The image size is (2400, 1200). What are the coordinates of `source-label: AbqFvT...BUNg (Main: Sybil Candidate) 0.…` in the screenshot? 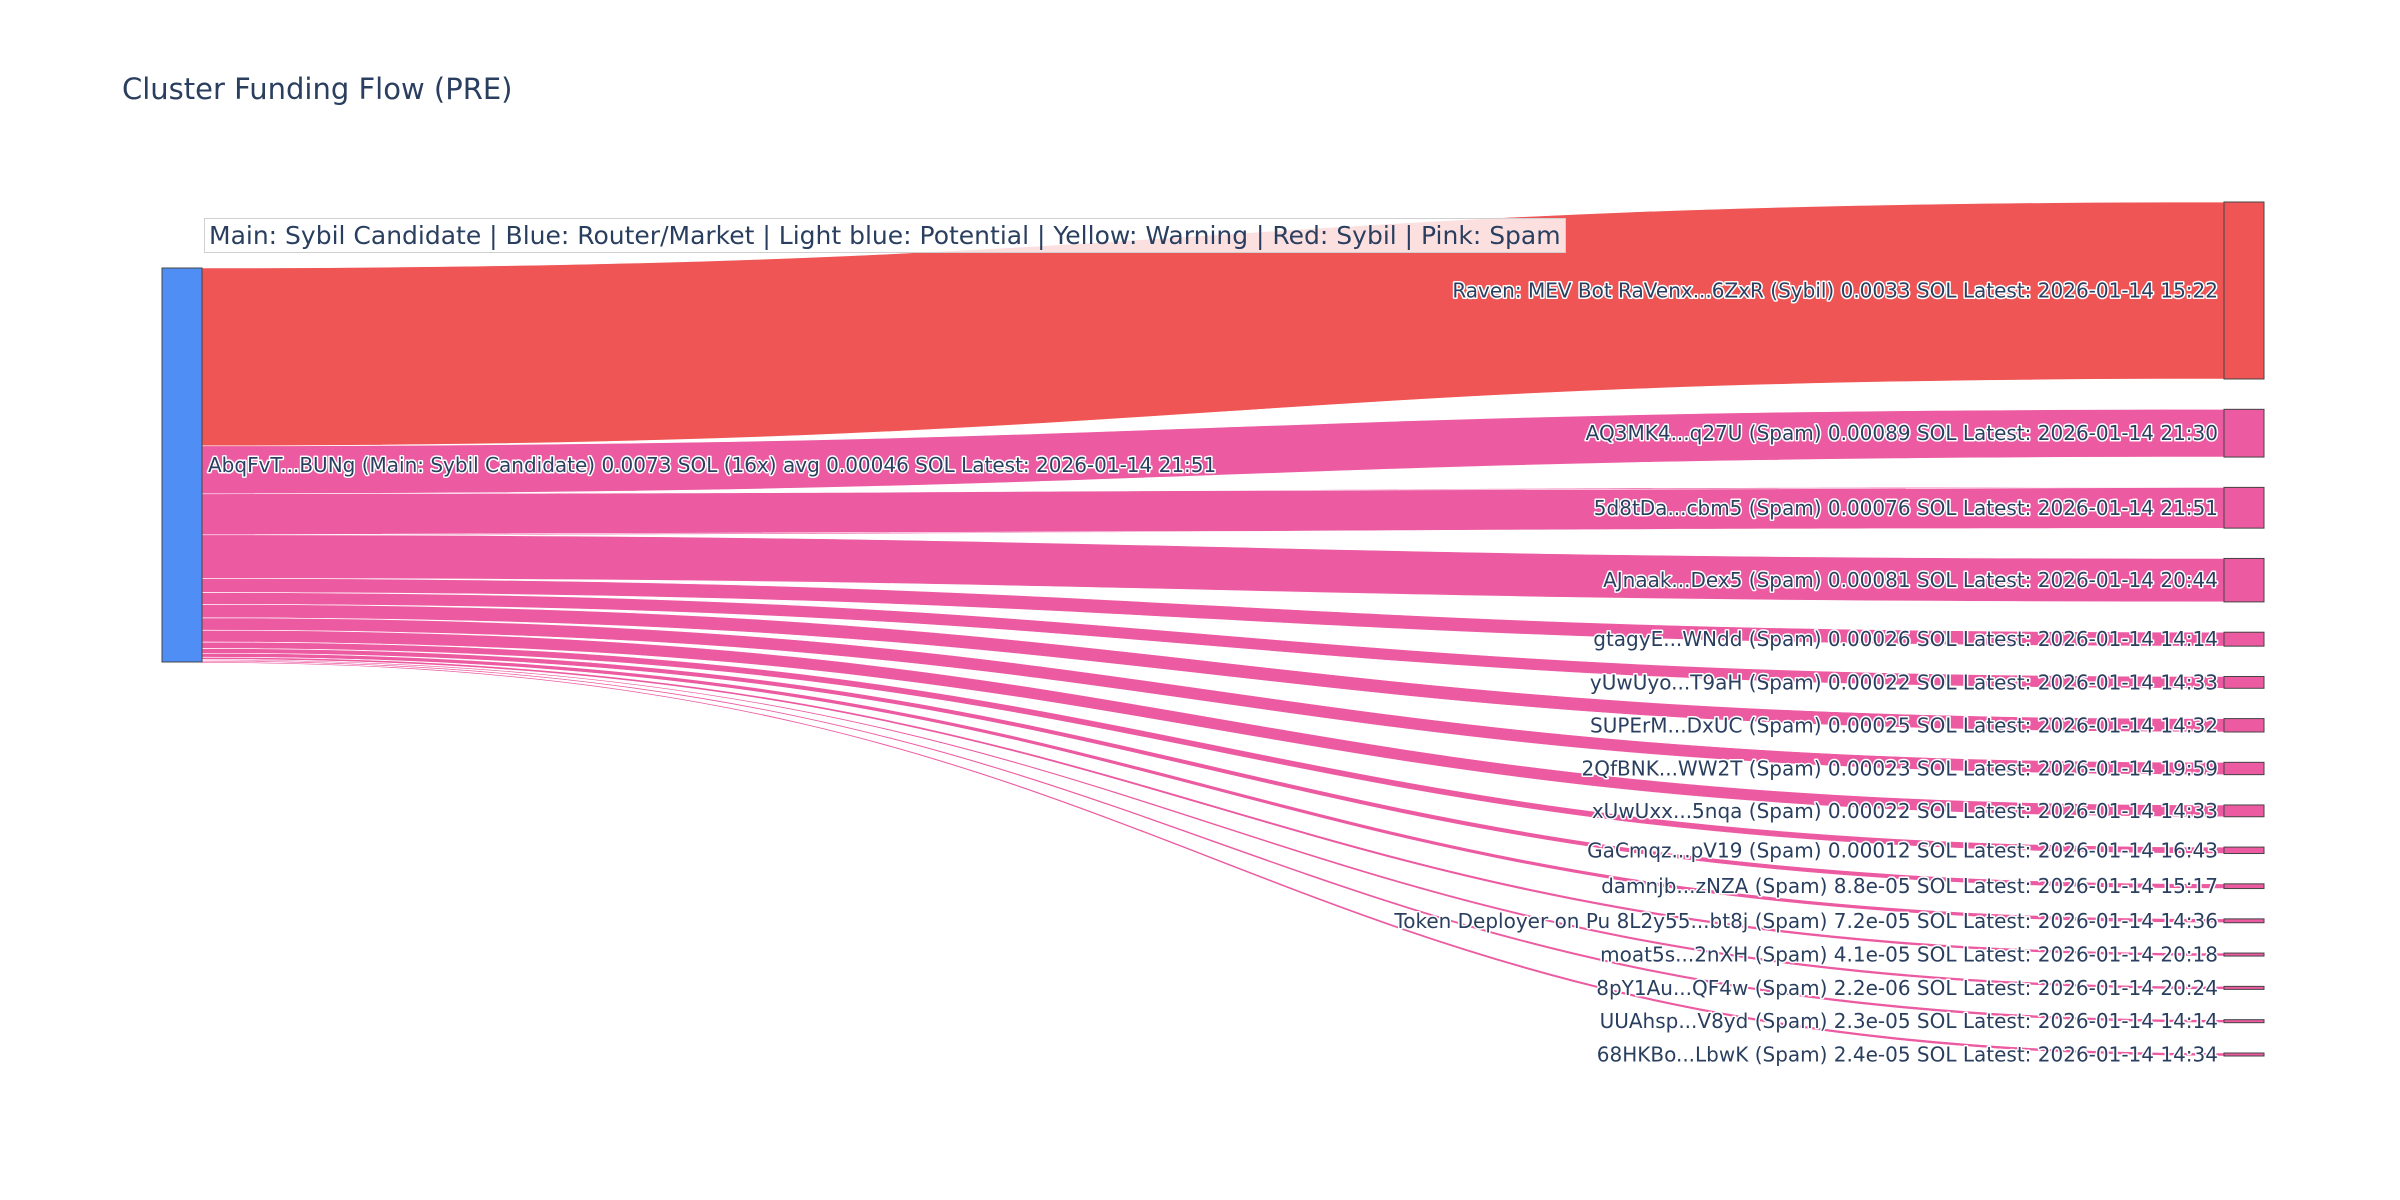 It's located at (712, 465).